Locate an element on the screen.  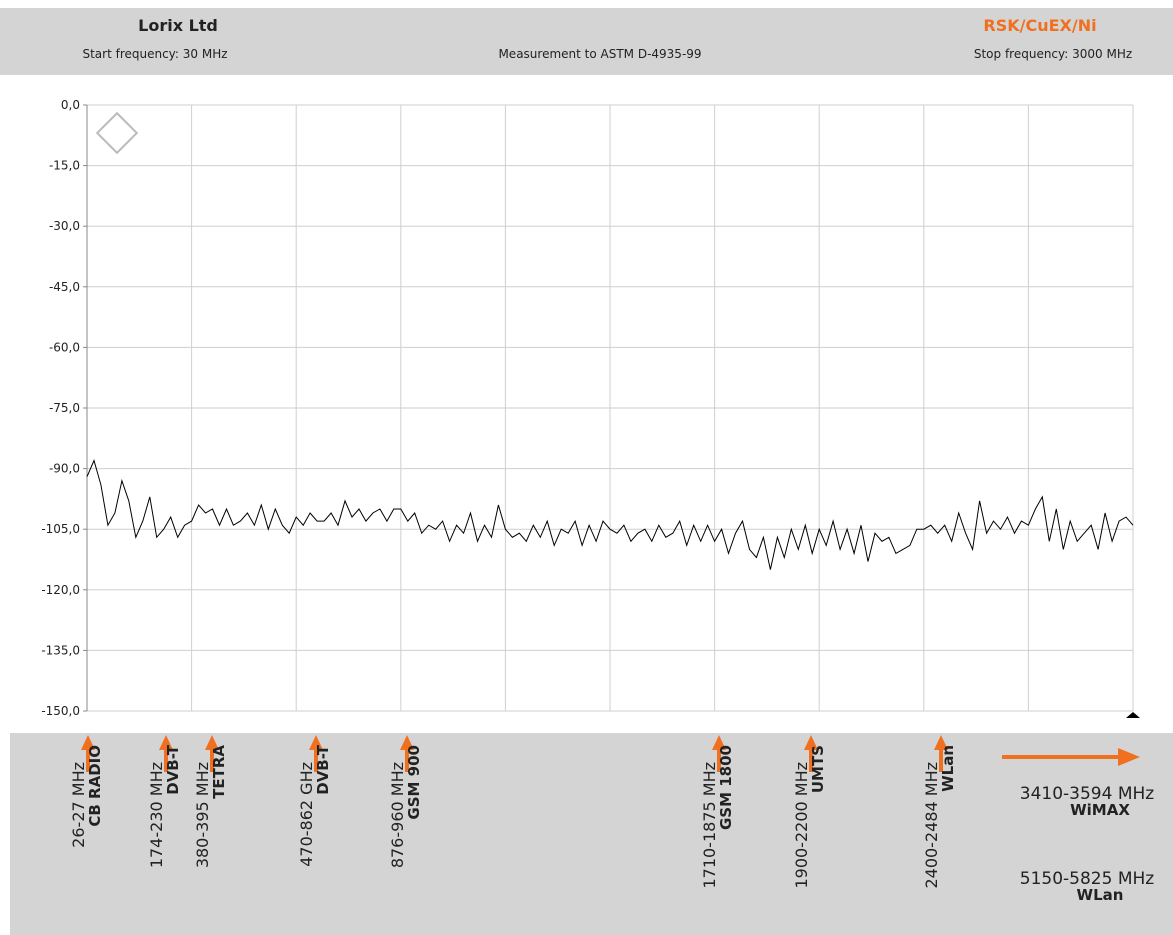
y-tick-label: -135,0 is located at coordinates (60, 650).